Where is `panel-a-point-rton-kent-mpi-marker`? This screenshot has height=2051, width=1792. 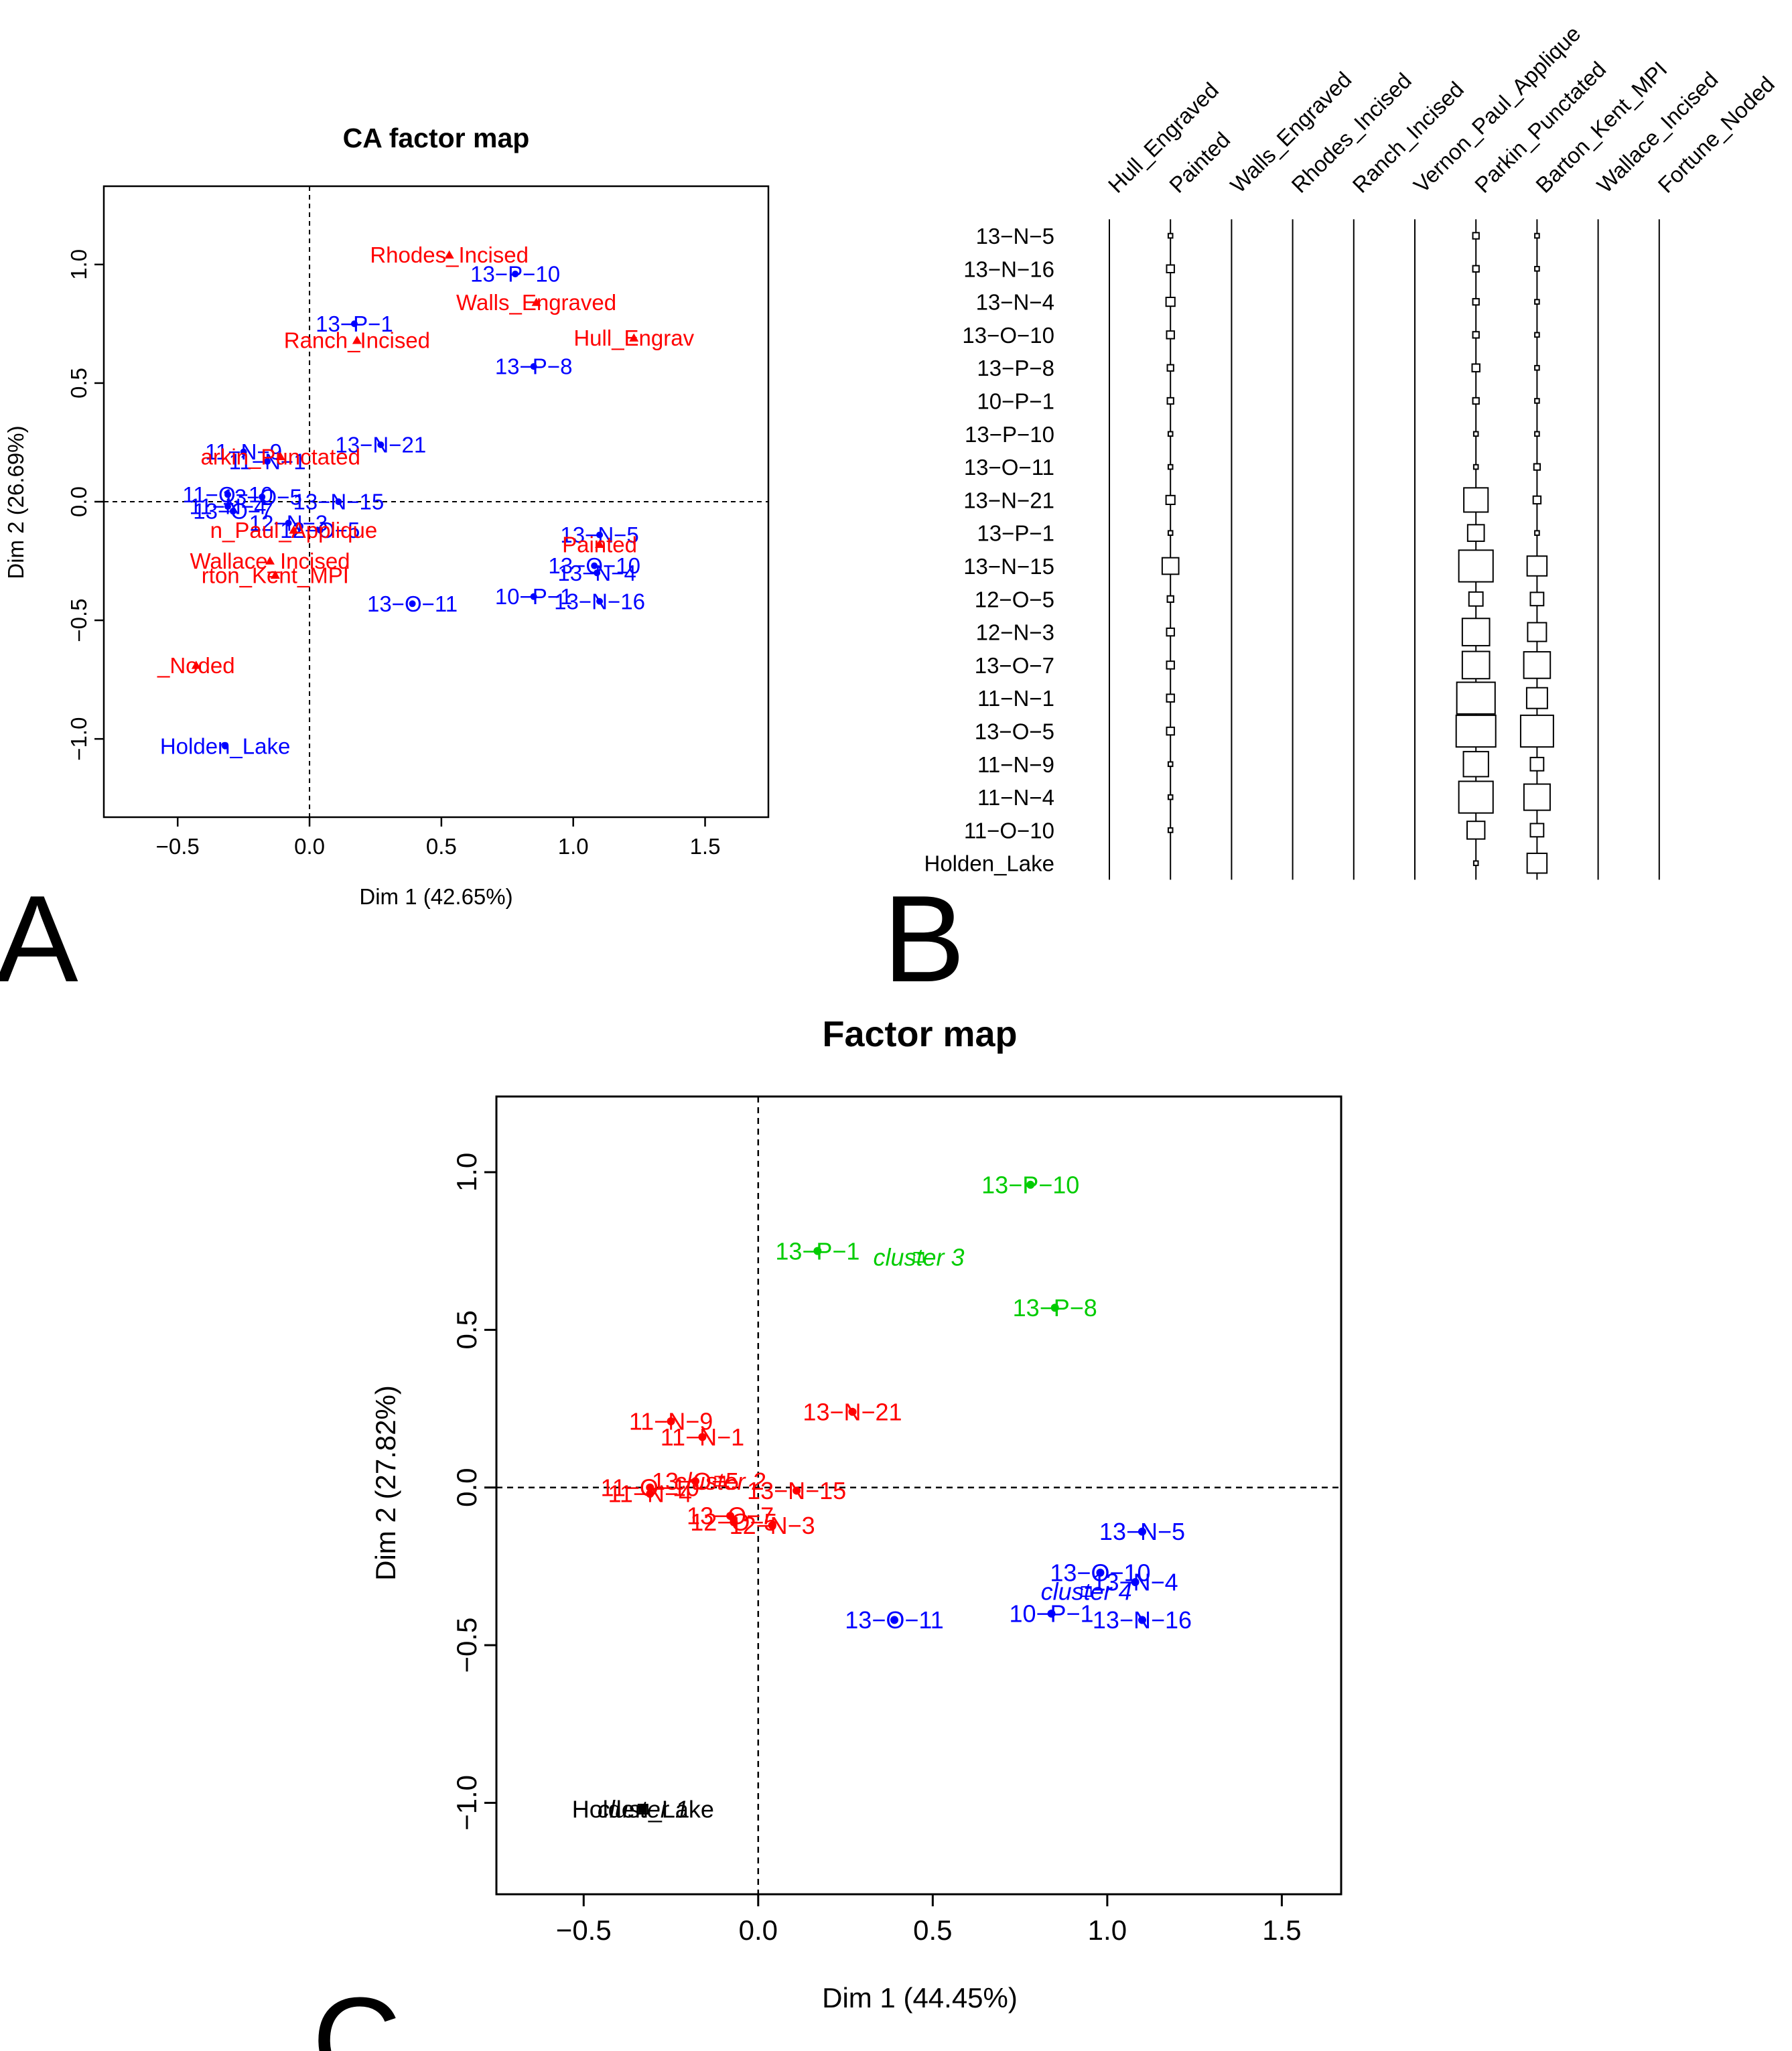 panel-a-point-rton-kent-mpi-marker is located at coordinates (275, 574).